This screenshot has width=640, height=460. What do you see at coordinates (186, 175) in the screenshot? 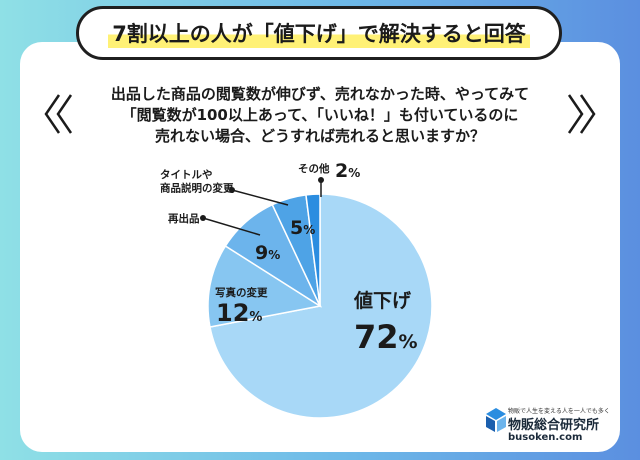
I see `slice-label-3-line-0: タイトルや` at bounding box center [186, 175].